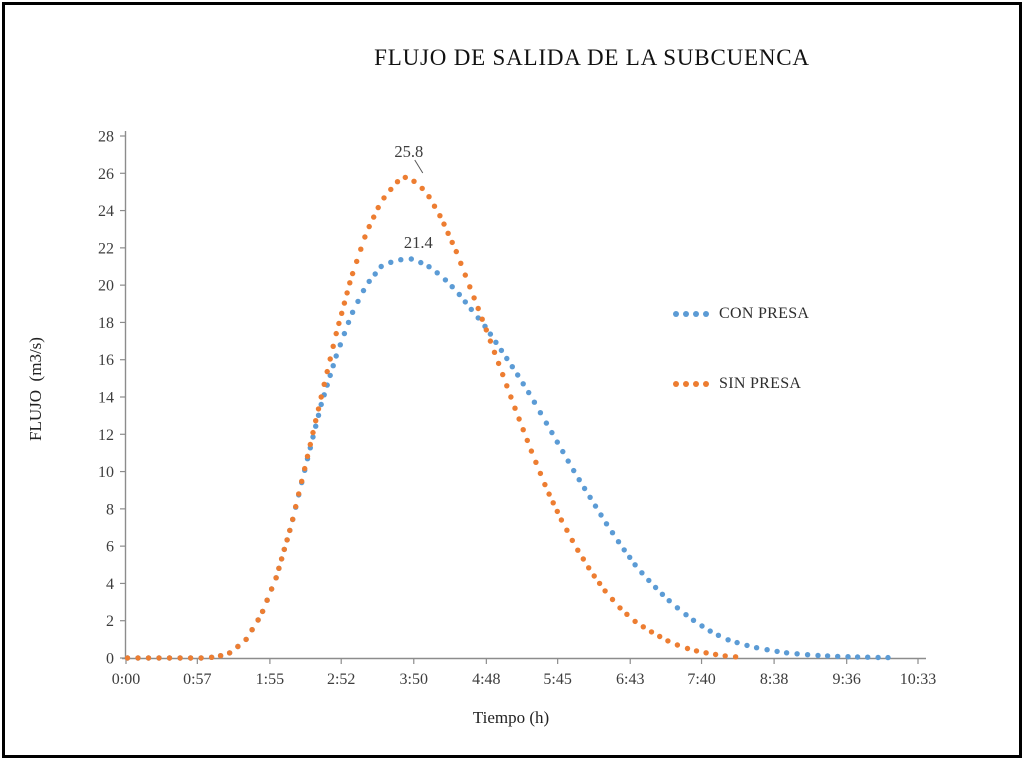 The image size is (1024, 760). What do you see at coordinates (592, 57) in the screenshot?
I see `chart-title: FLUJO DE SALIDA DE LA SUBCUENCA` at bounding box center [592, 57].